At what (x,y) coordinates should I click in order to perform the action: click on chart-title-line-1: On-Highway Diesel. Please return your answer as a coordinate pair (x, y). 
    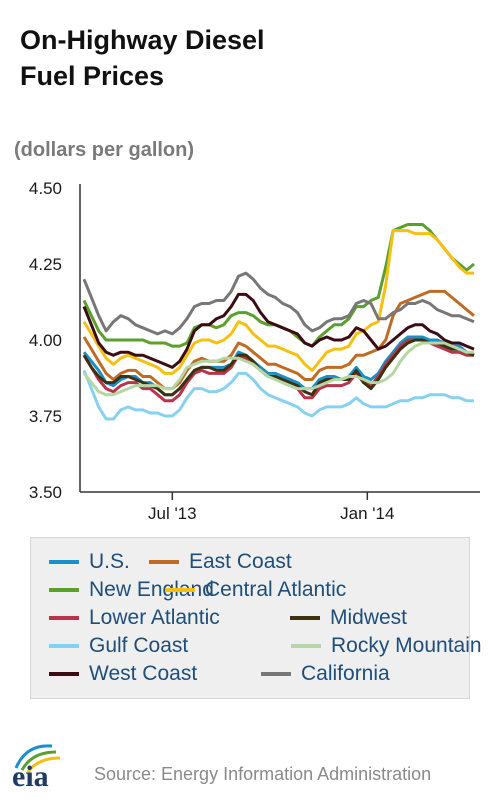
    Looking at the image, I should click on (142, 40).